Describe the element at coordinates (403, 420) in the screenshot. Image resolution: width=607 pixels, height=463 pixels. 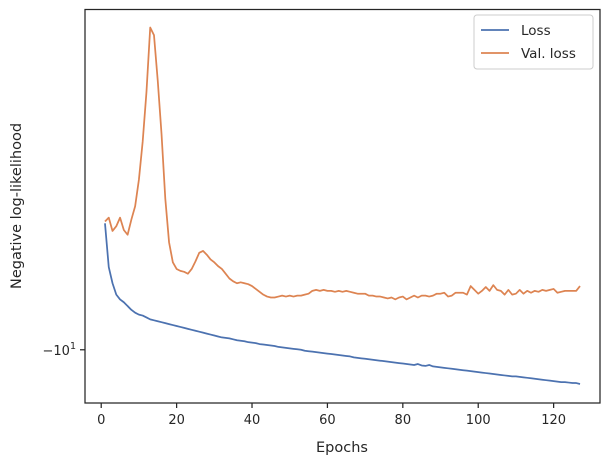
I see `x-tick-label: 80` at that location.